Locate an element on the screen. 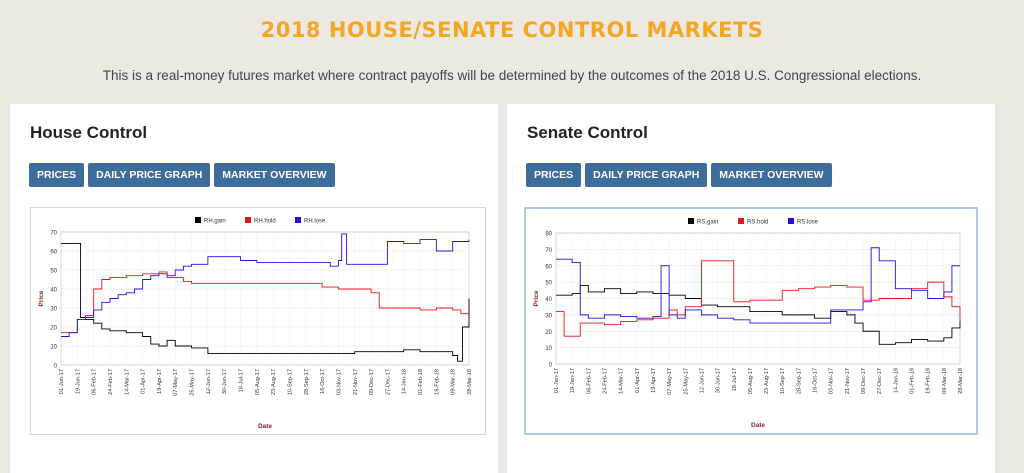 This screenshot has width=1024, height=473. house-xtick-label: 09-Mar-18 is located at coordinates (454, 382).